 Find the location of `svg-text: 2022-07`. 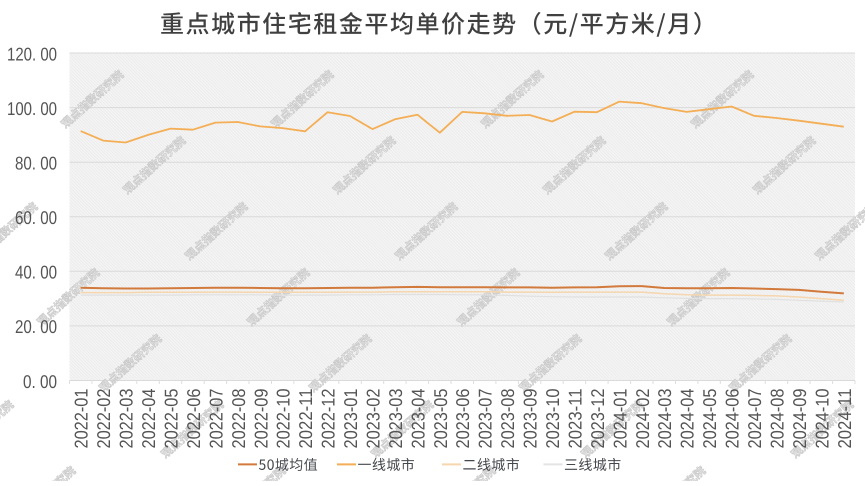

svg-text: 2022-07 is located at coordinates (215, 419).